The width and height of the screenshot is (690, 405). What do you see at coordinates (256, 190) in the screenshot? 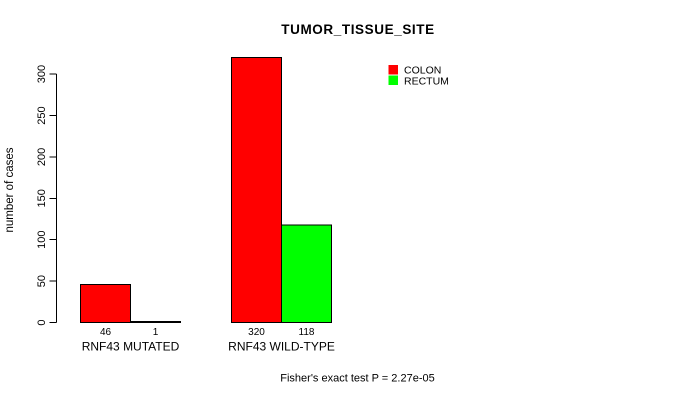
I see `bar-colon-rnf43-wild-type` at bounding box center [256, 190].